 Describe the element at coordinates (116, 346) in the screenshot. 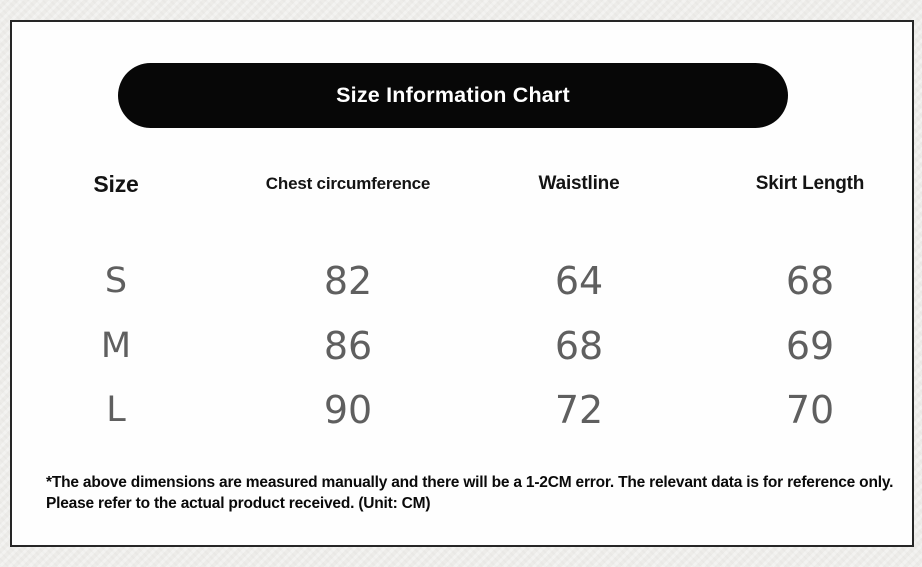

I see `size-label: M` at that location.